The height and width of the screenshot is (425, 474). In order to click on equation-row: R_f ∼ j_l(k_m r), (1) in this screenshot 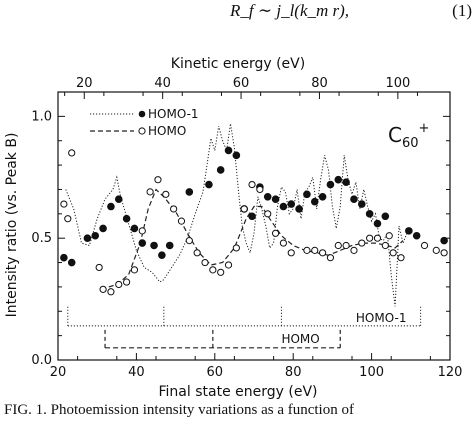, I will do `click(237, 15)`.